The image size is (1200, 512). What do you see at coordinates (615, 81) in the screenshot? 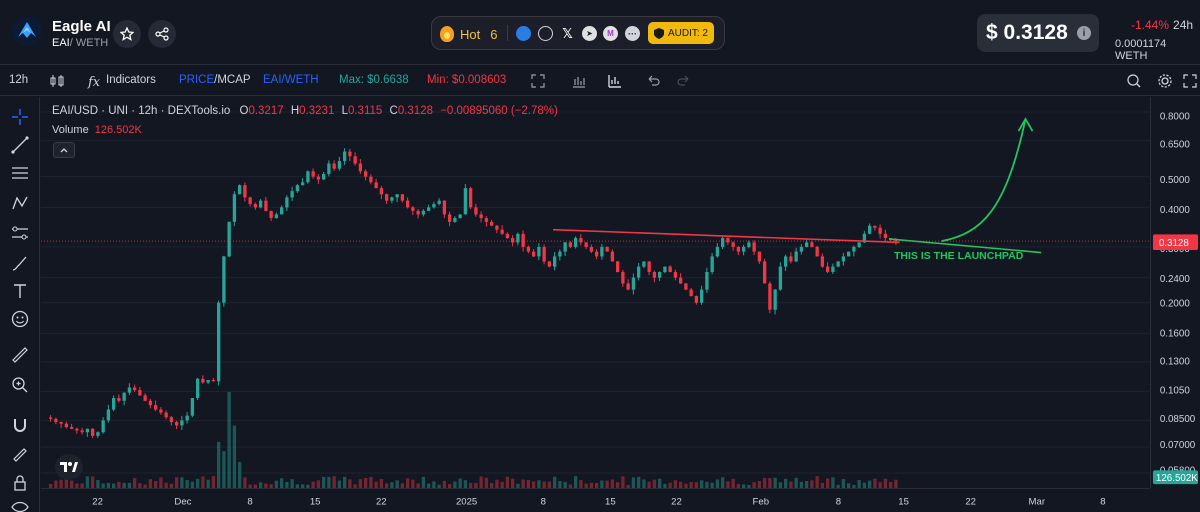
I see `chart-type-icon` at bounding box center [615, 81].